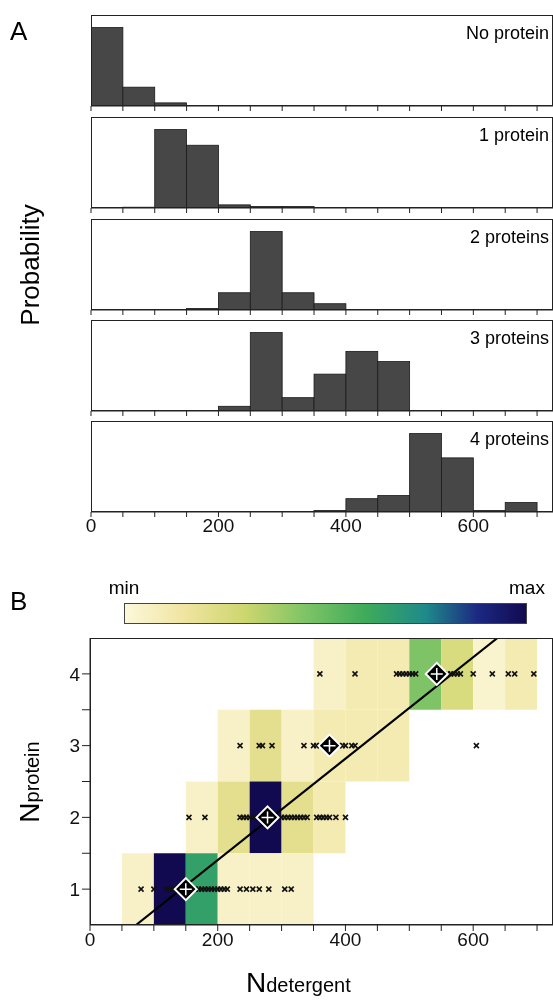 The image size is (553, 1007). What do you see at coordinates (74, 818) in the screenshot?
I see `y-tick-label: 2` at bounding box center [74, 818].